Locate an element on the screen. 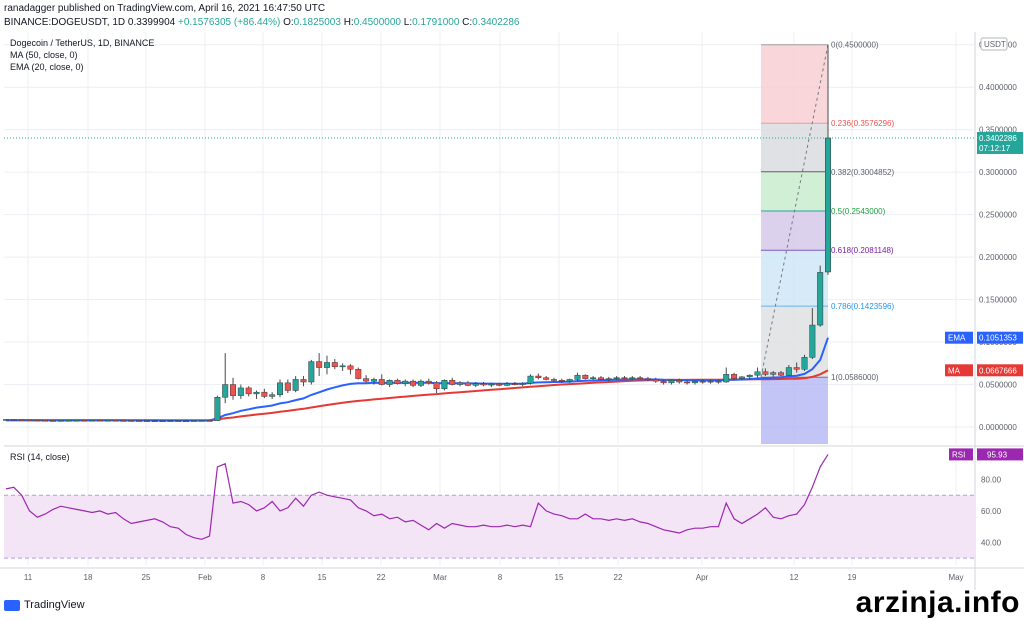 The width and height of the screenshot is (1024, 620). rsi-tick-label: 40.00 is located at coordinates (991, 542).